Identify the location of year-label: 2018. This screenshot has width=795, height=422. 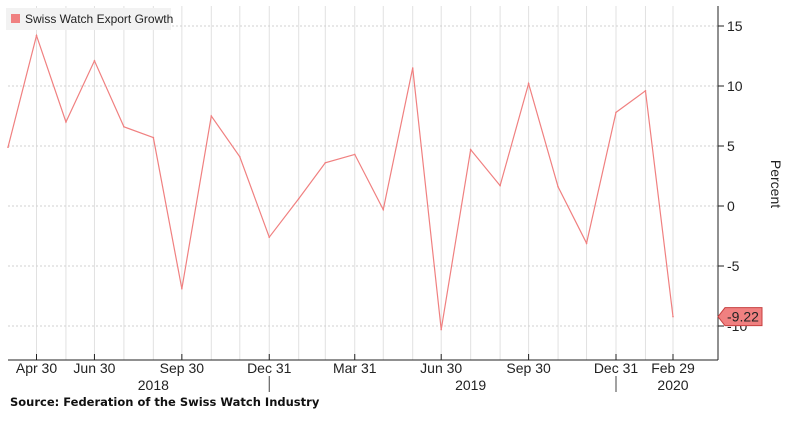
(153, 385).